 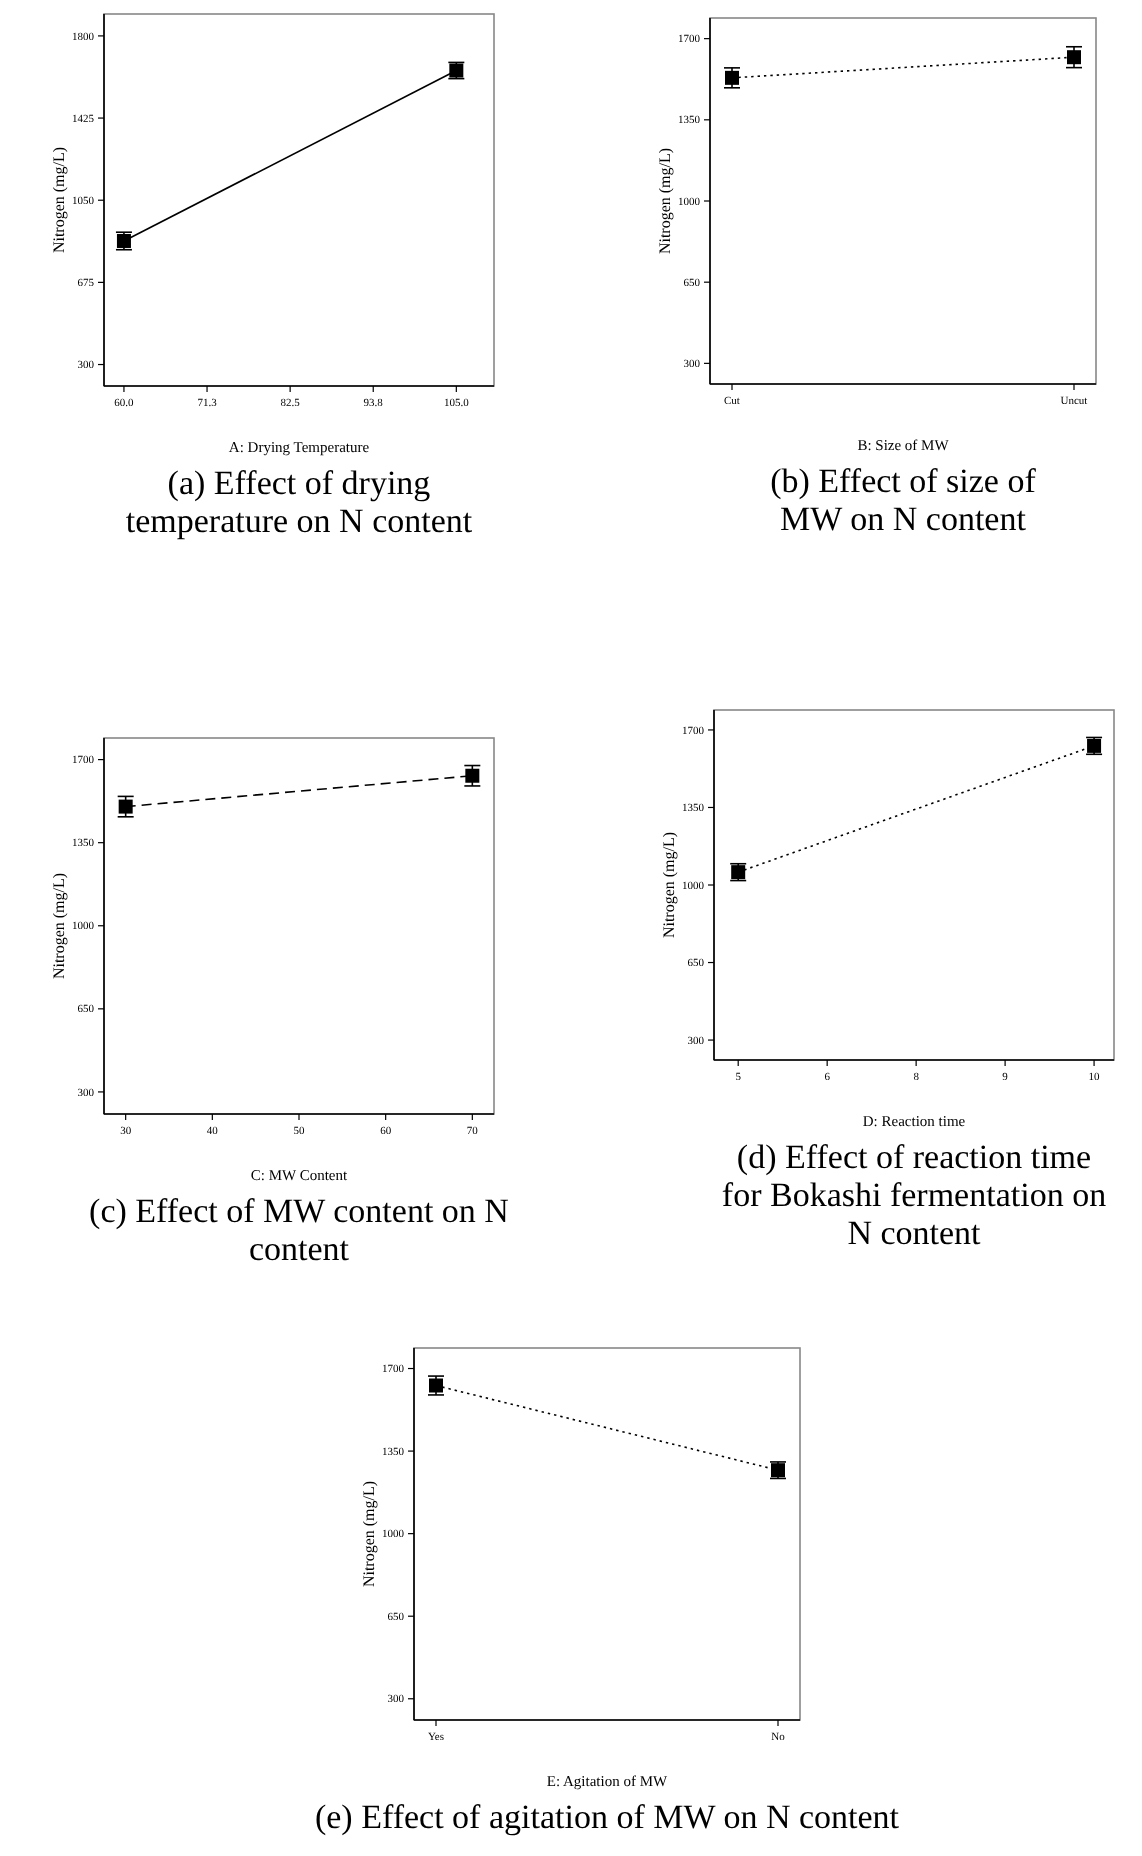 What do you see at coordinates (914, 1195) in the screenshot?
I see `text: (d) Effect of reaction time for Bokashi fermentation on N content` at bounding box center [914, 1195].